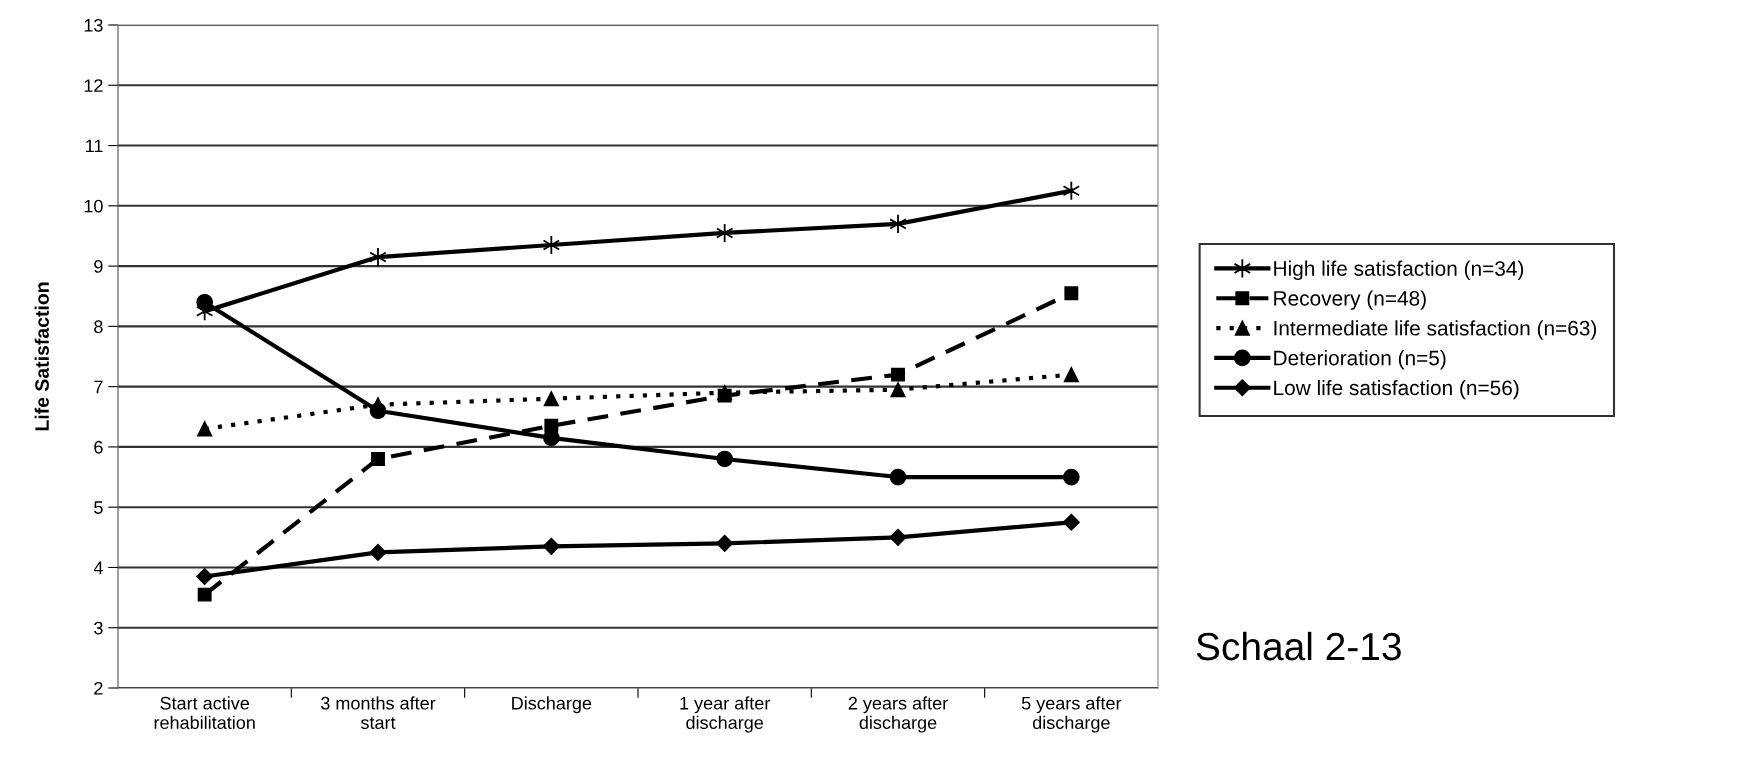 The width and height of the screenshot is (1753, 767). Describe the element at coordinates (93, 206) in the screenshot. I see `y-tick-label: 10` at that location.